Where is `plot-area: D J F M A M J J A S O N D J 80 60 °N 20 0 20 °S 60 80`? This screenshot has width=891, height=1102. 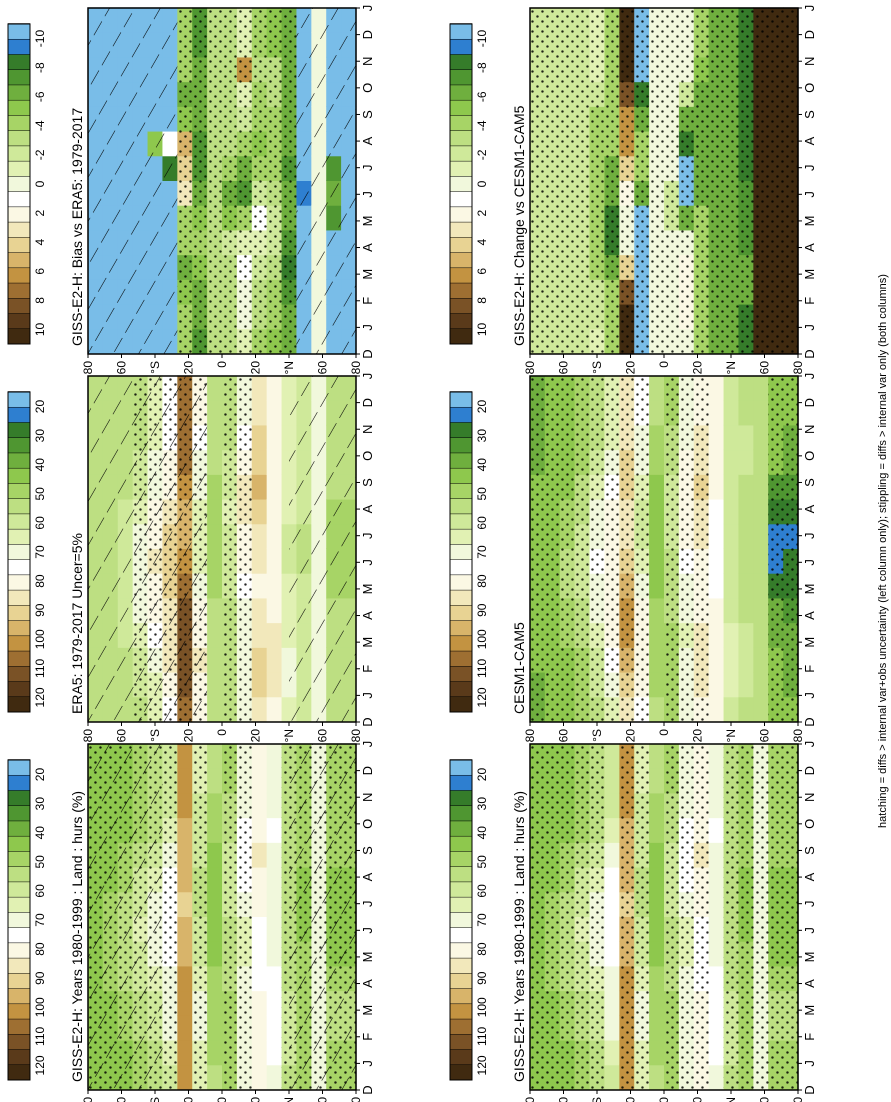 plot-area: D J F M A M J J A S O N D J 80 60 °N 20 0 20 °S 60 80 is located at coordinates (670, 558).